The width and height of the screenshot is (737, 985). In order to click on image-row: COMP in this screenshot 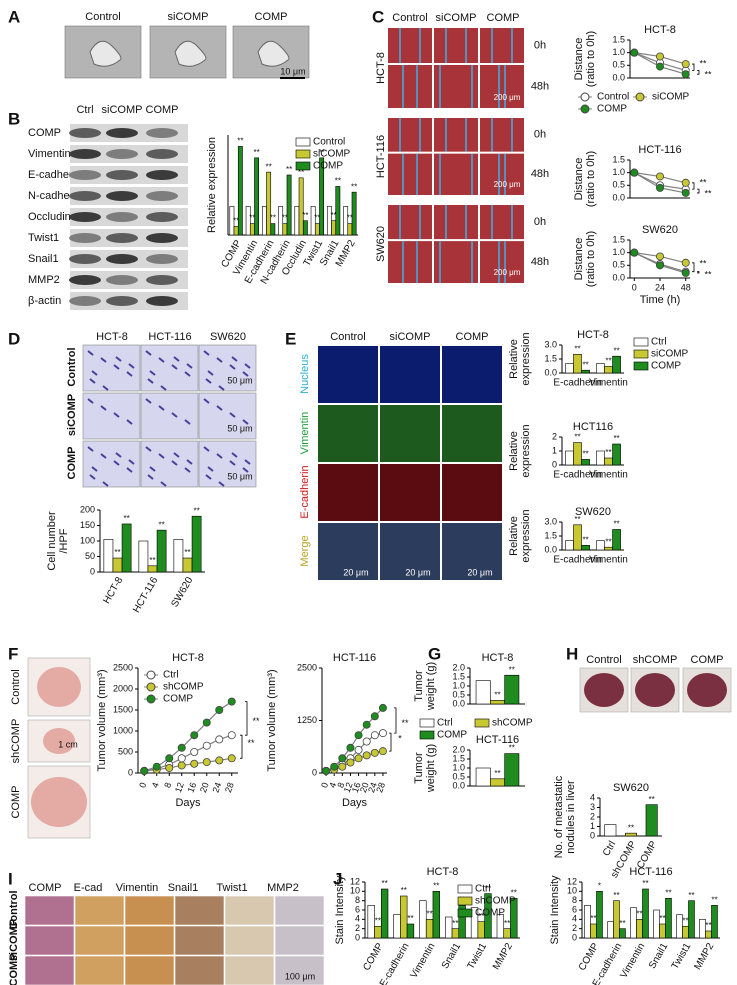, I will do `click(16, 802)`.